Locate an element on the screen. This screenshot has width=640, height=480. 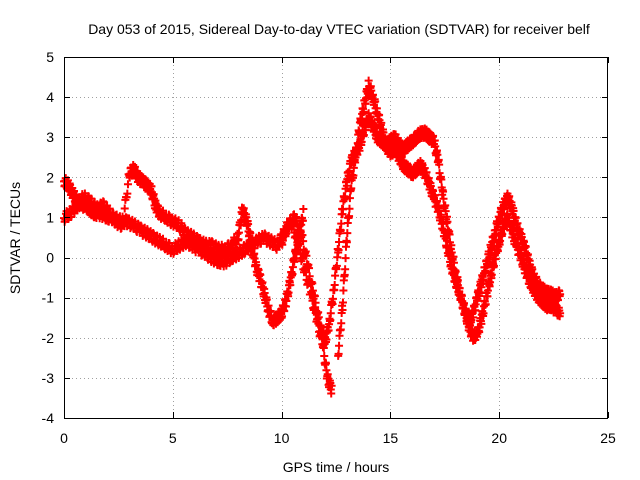
y-tick-label: -3 is located at coordinates (48, 378).